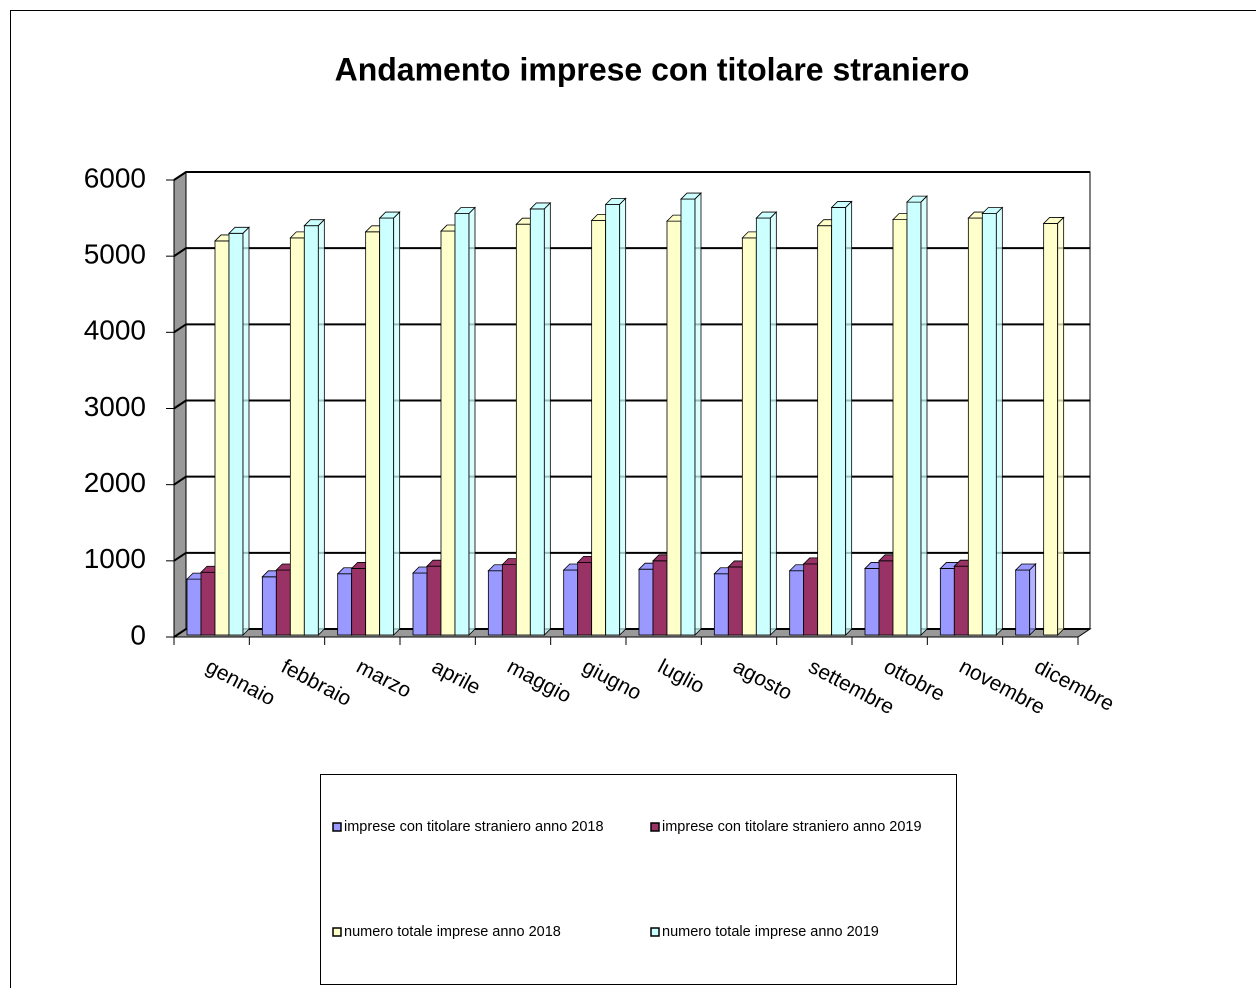 The height and width of the screenshot is (993, 1256). What do you see at coordinates (138, 634) in the screenshot?
I see `y-tick-label: 0` at bounding box center [138, 634].